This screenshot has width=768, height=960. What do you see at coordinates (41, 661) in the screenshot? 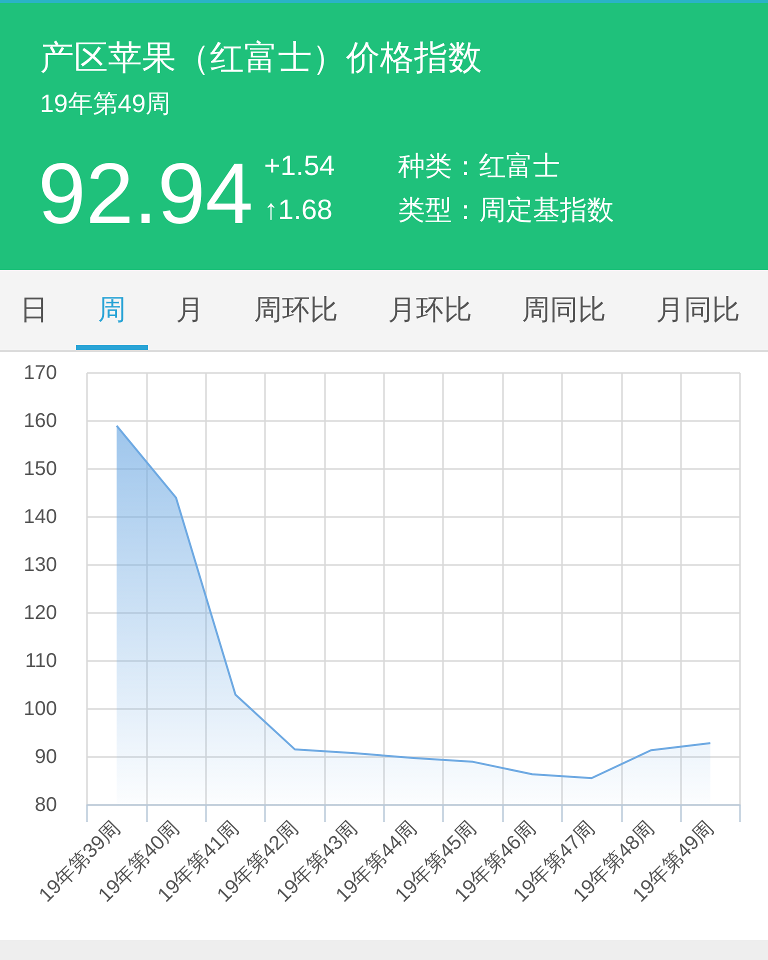
I see `y-tick-label: 110` at bounding box center [41, 661].